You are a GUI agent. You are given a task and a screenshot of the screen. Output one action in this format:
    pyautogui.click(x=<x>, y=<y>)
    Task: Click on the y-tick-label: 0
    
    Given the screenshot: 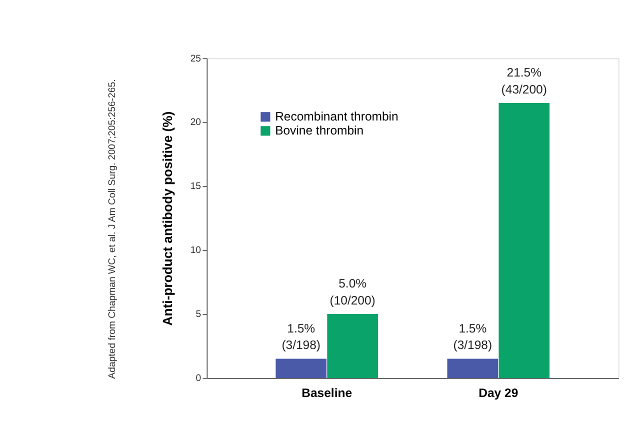 What is the action you would take?
    pyautogui.click(x=199, y=378)
    